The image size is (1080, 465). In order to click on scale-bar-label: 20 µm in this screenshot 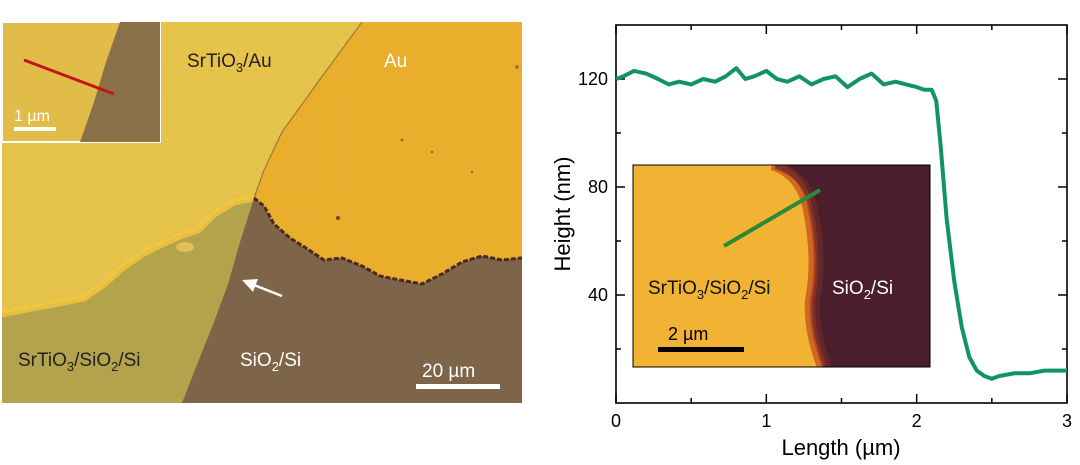, I will do `click(448, 371)`.